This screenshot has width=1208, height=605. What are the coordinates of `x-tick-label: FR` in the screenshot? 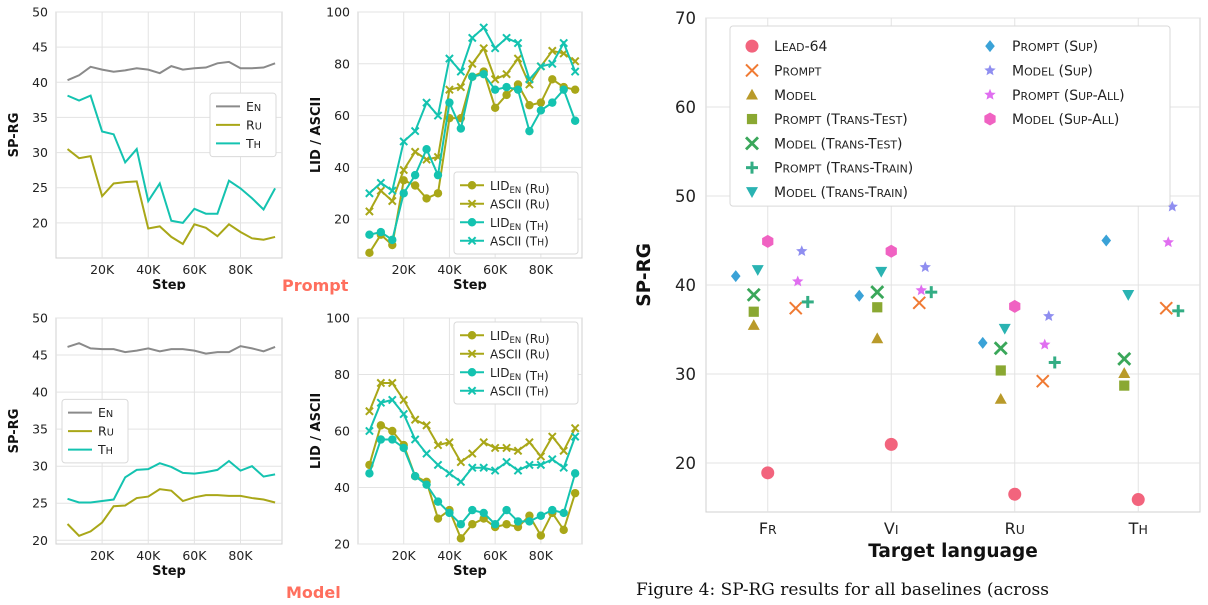 It's located at (768, 528).